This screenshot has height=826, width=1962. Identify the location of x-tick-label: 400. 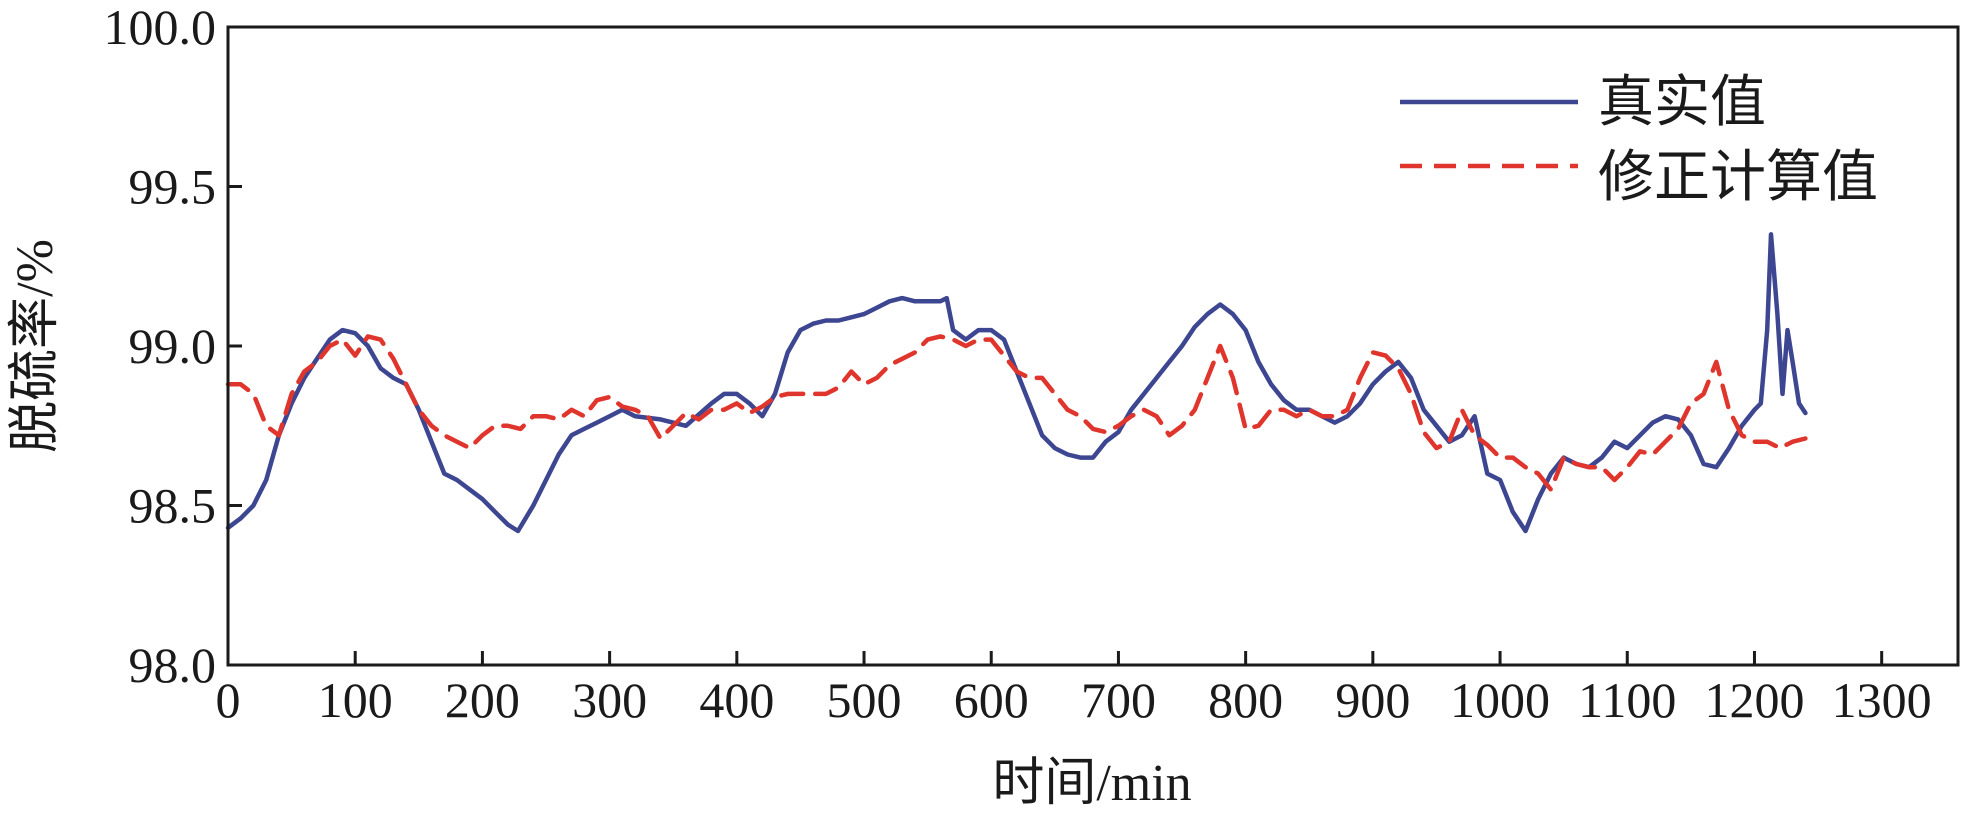
(736, 700).